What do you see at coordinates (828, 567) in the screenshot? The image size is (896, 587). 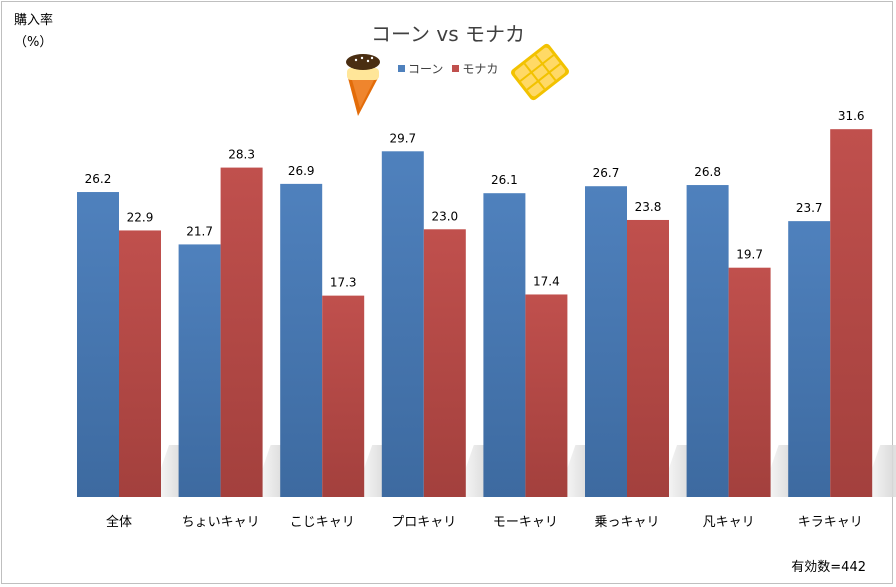 I see `sample-size-note: 有効数=442` at bounding box center [828, 567].